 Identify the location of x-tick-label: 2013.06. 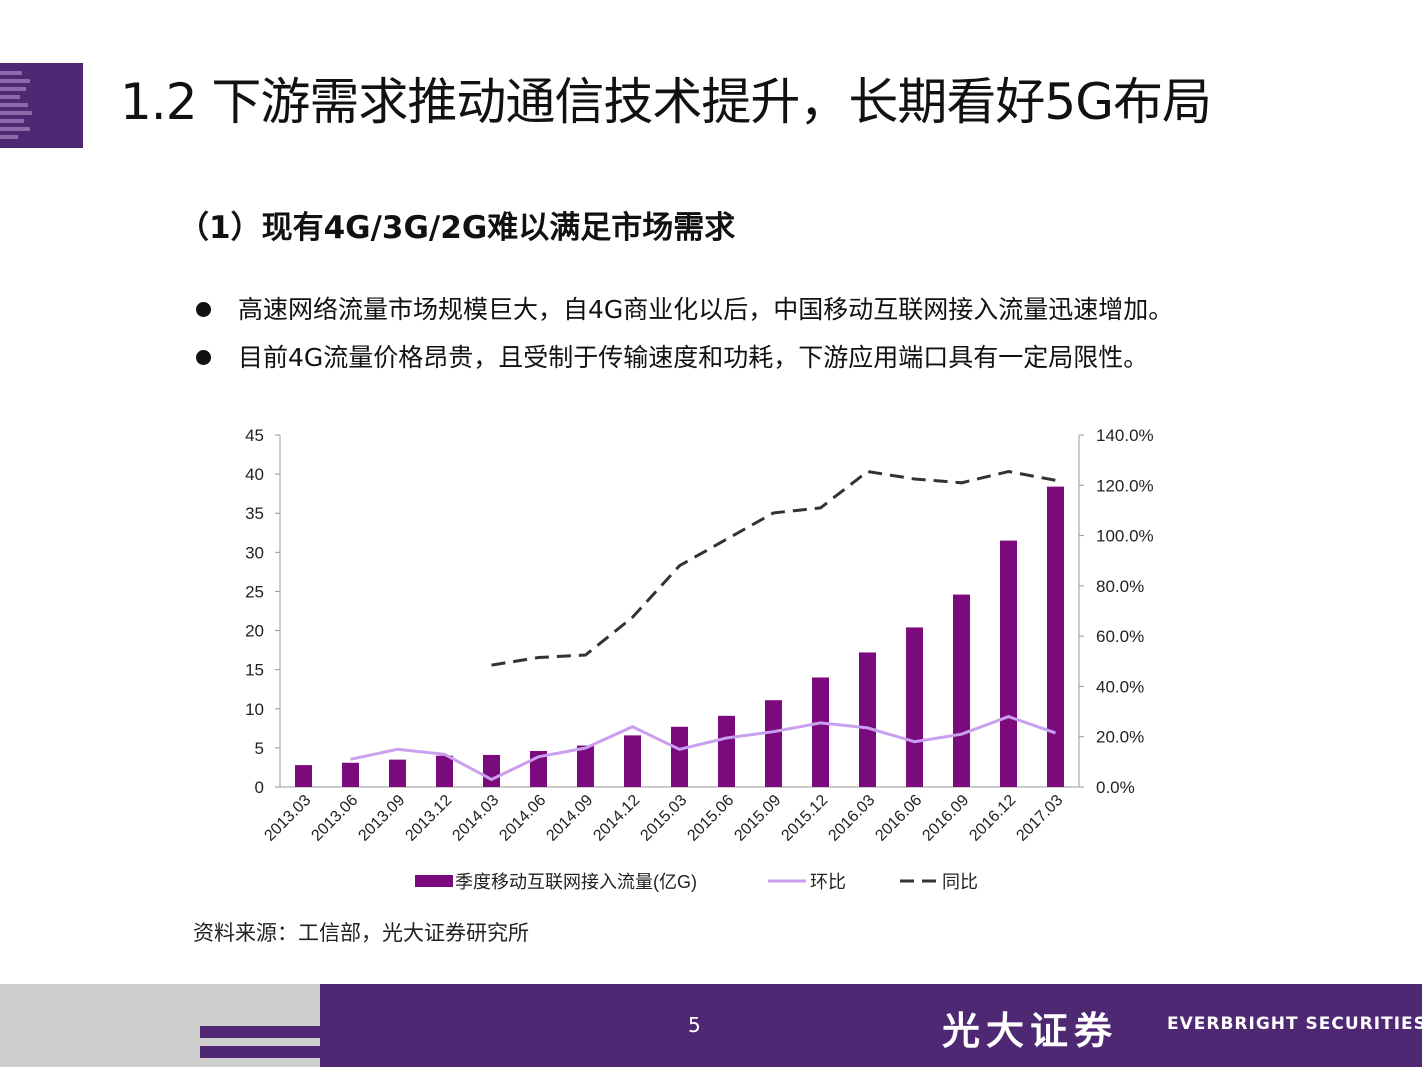
(334, 818).